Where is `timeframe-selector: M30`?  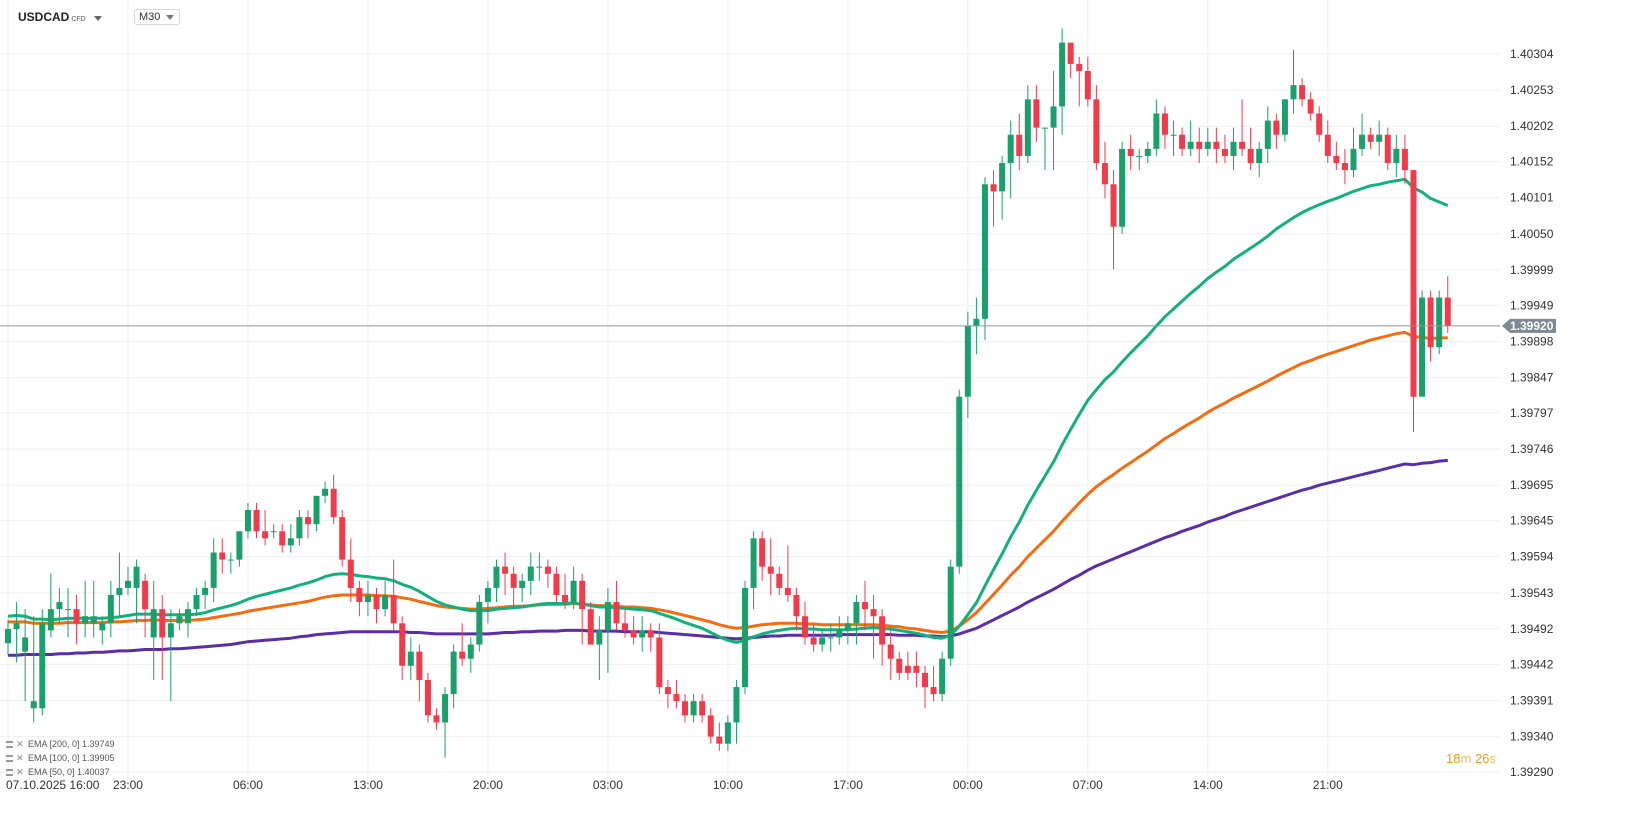 timeframe-selector: M30 is located at coordinates (157, 17).